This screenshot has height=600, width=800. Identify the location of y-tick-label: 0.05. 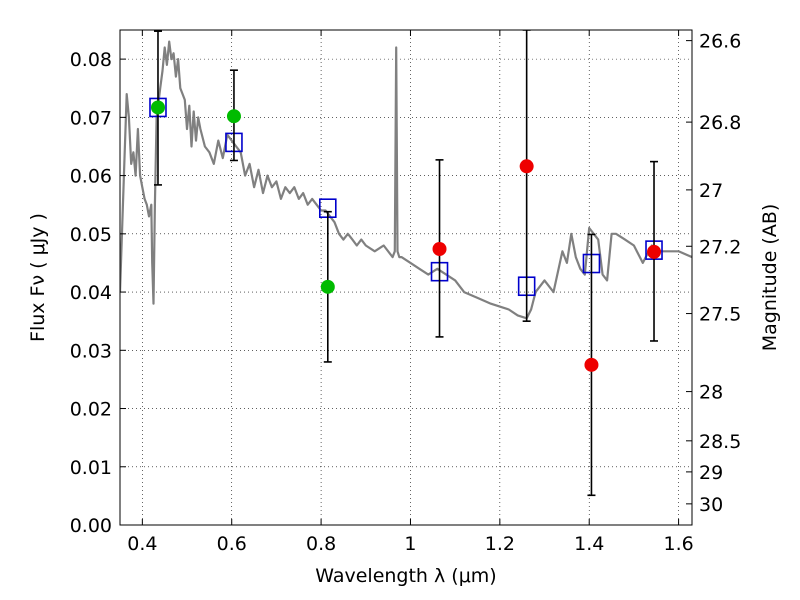
(91, 235).